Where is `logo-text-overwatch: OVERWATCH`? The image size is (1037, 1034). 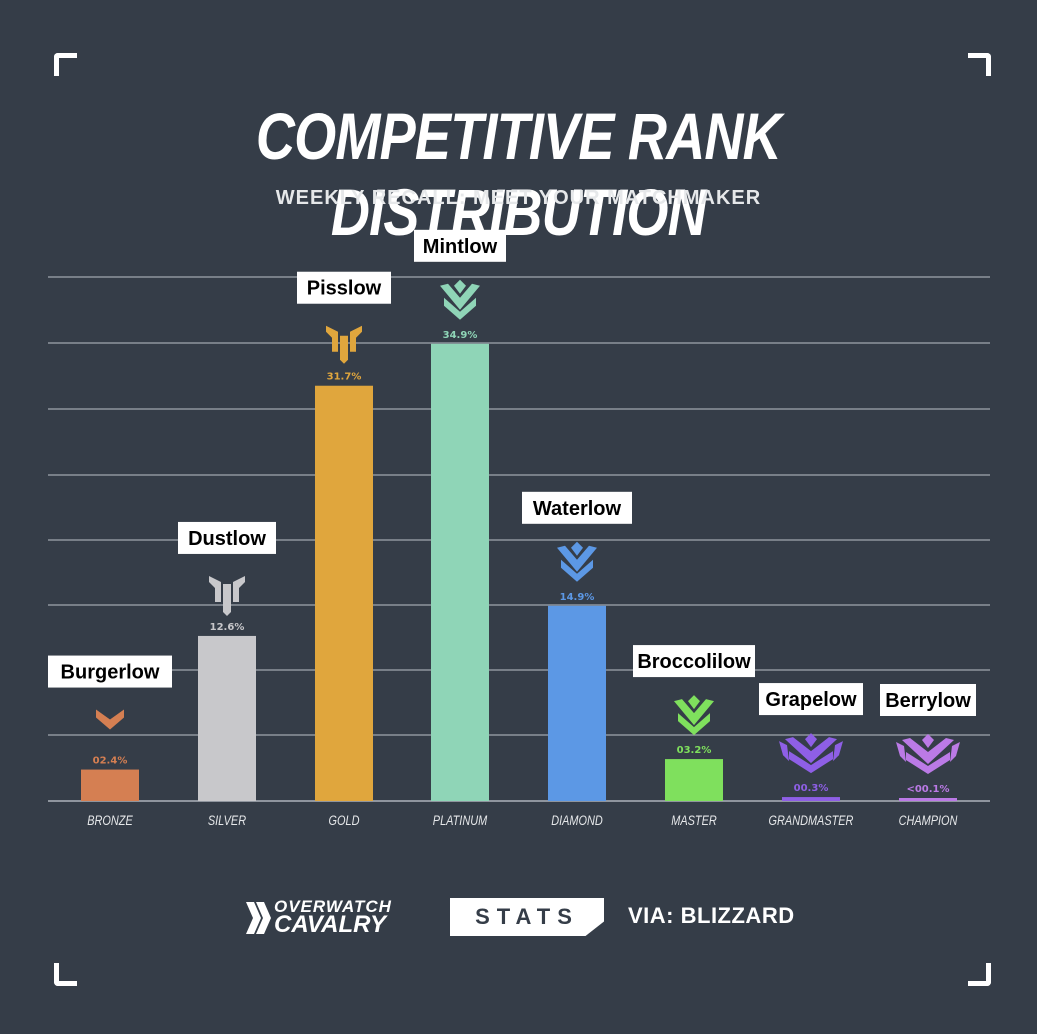
logo-text-overwatch: OVERWATCH is located at coordinates (333, 906).